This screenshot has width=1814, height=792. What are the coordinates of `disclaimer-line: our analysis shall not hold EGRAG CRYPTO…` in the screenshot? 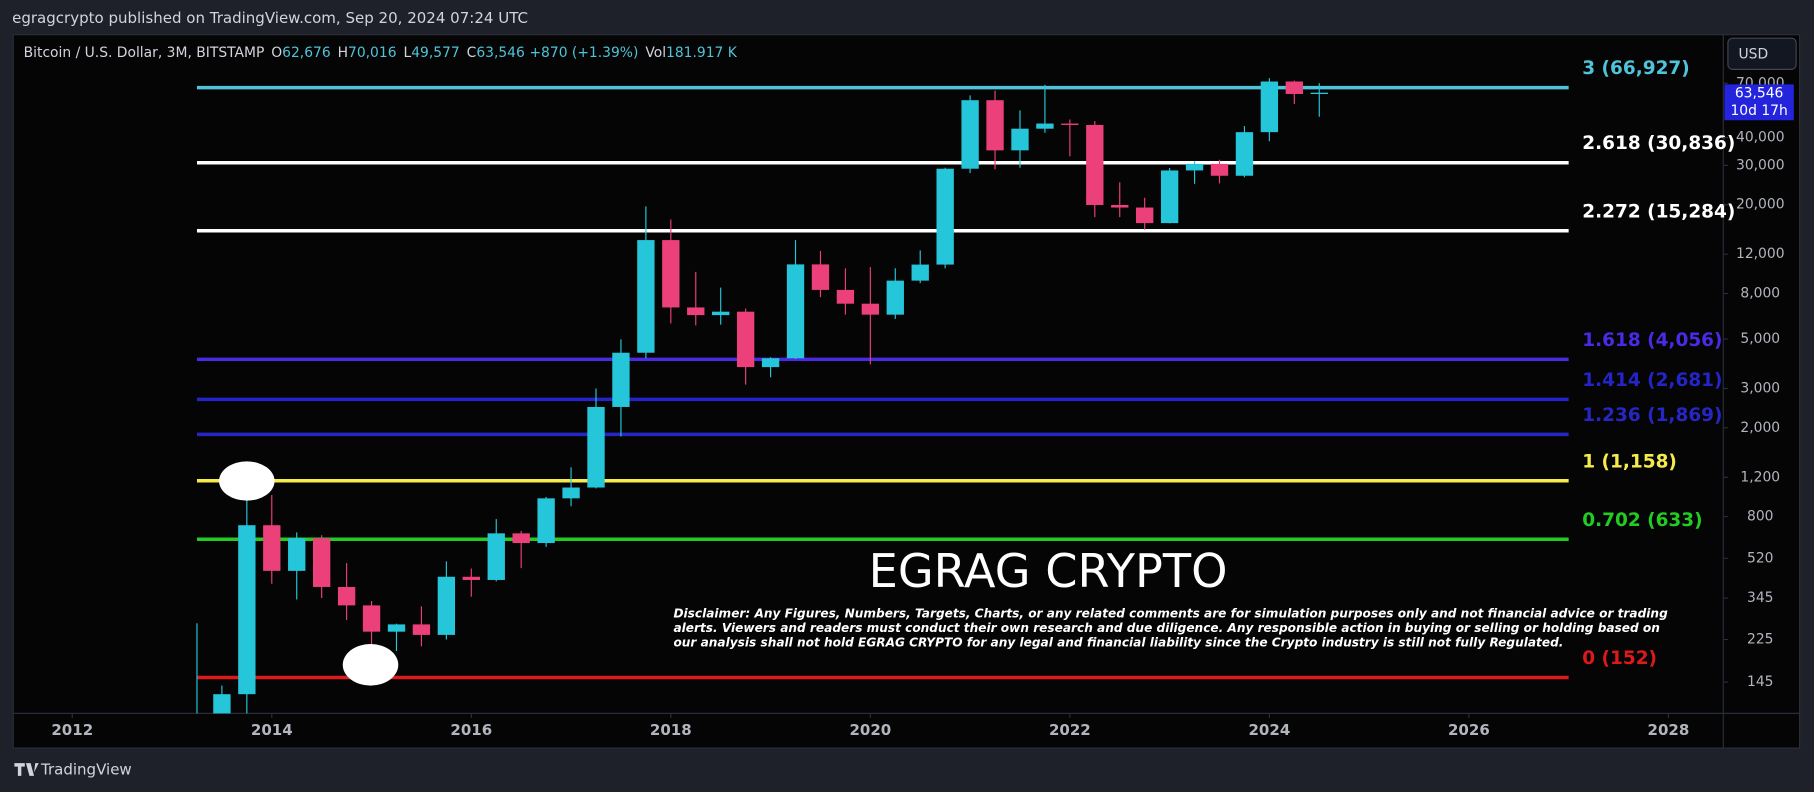 It's located at (1118, 642).